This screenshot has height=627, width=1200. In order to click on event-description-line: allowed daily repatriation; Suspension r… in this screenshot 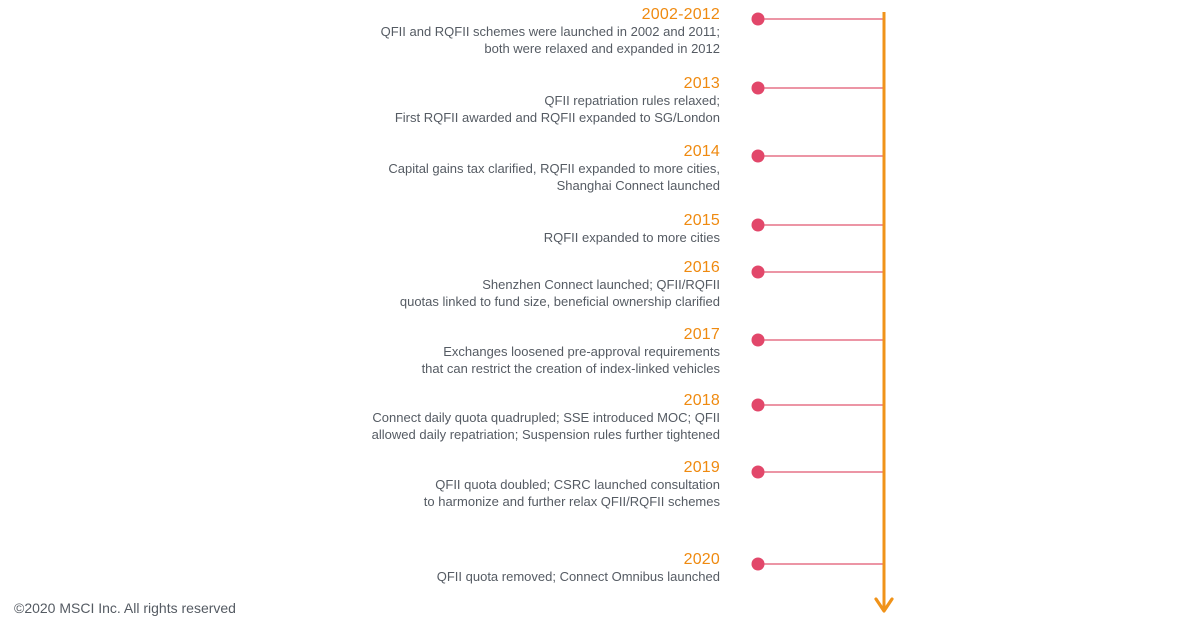, I will do `click(545, 434)`.